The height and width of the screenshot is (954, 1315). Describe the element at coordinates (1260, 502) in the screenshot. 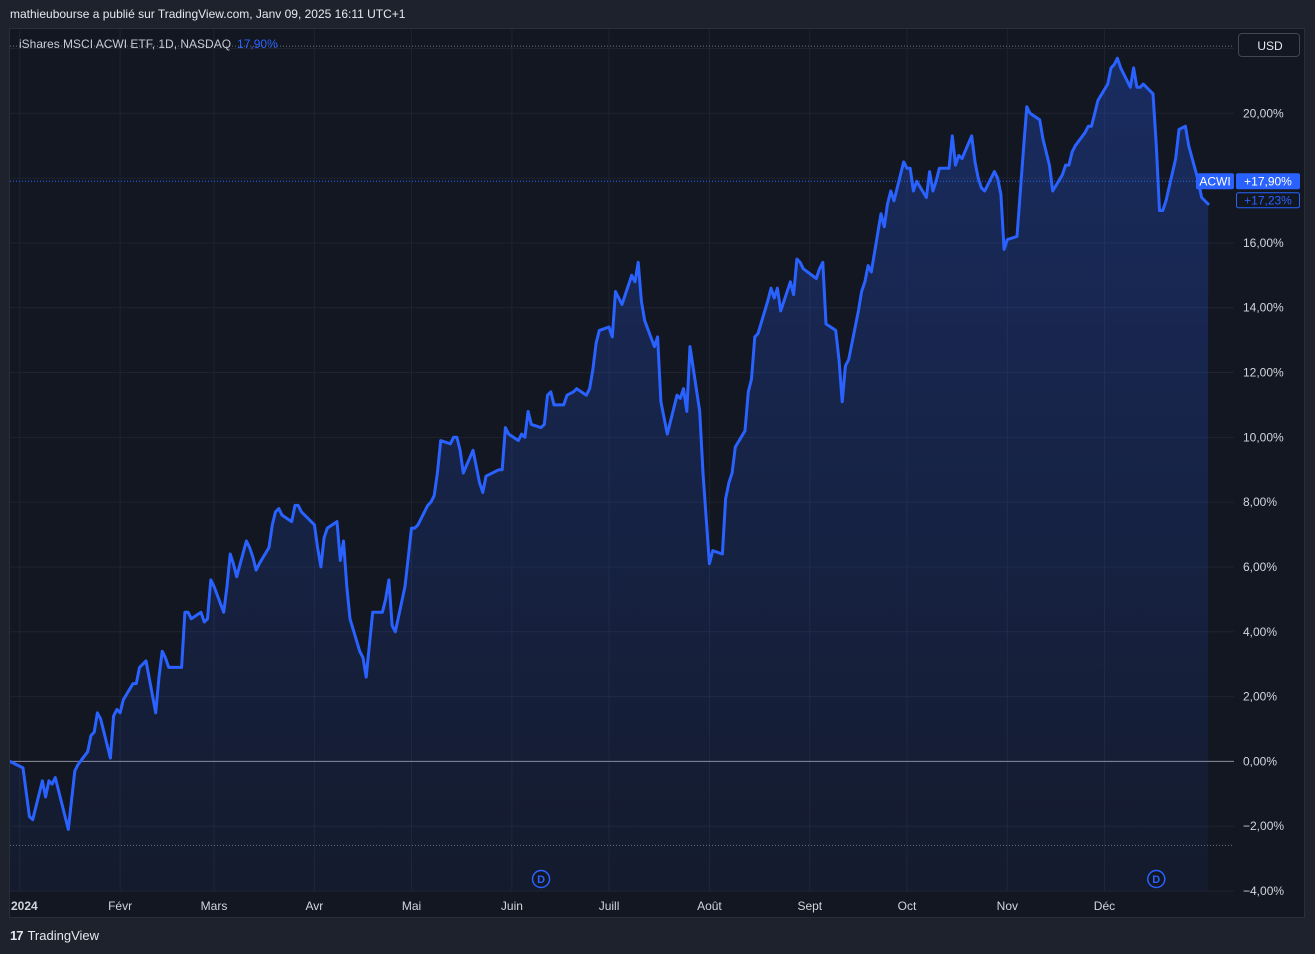

I see `y-tick-label: 8,00%` at that location.